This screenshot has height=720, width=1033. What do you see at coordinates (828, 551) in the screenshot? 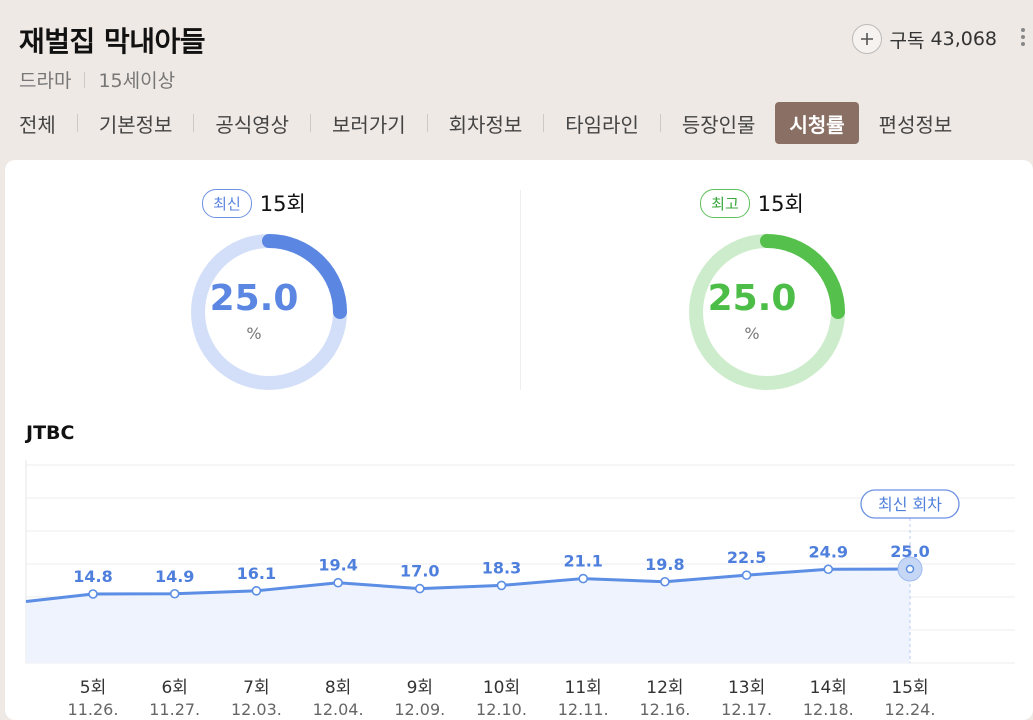
I see `data-label: 24.9` at bounding box center [828, 551].